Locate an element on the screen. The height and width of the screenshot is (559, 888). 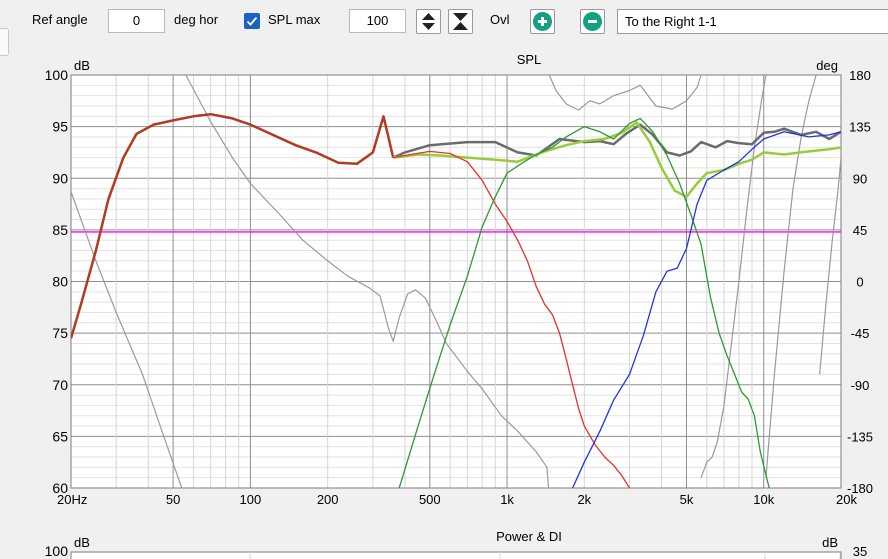
add-overlay-button is located at coordinates (542, 21).